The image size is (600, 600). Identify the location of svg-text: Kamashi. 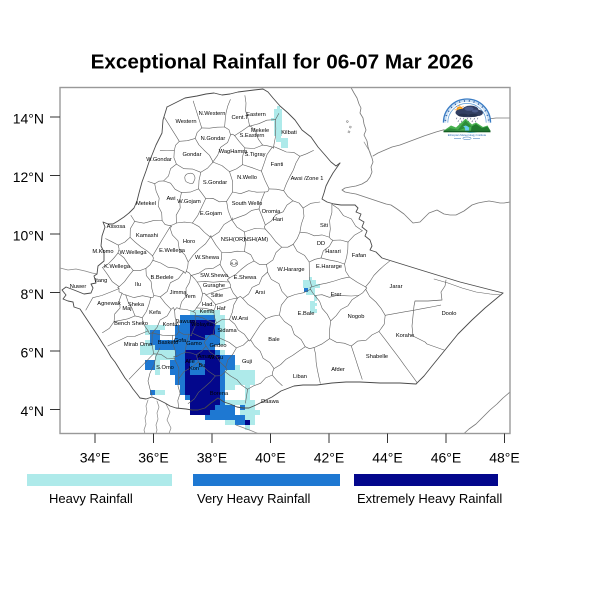
(147, 236).